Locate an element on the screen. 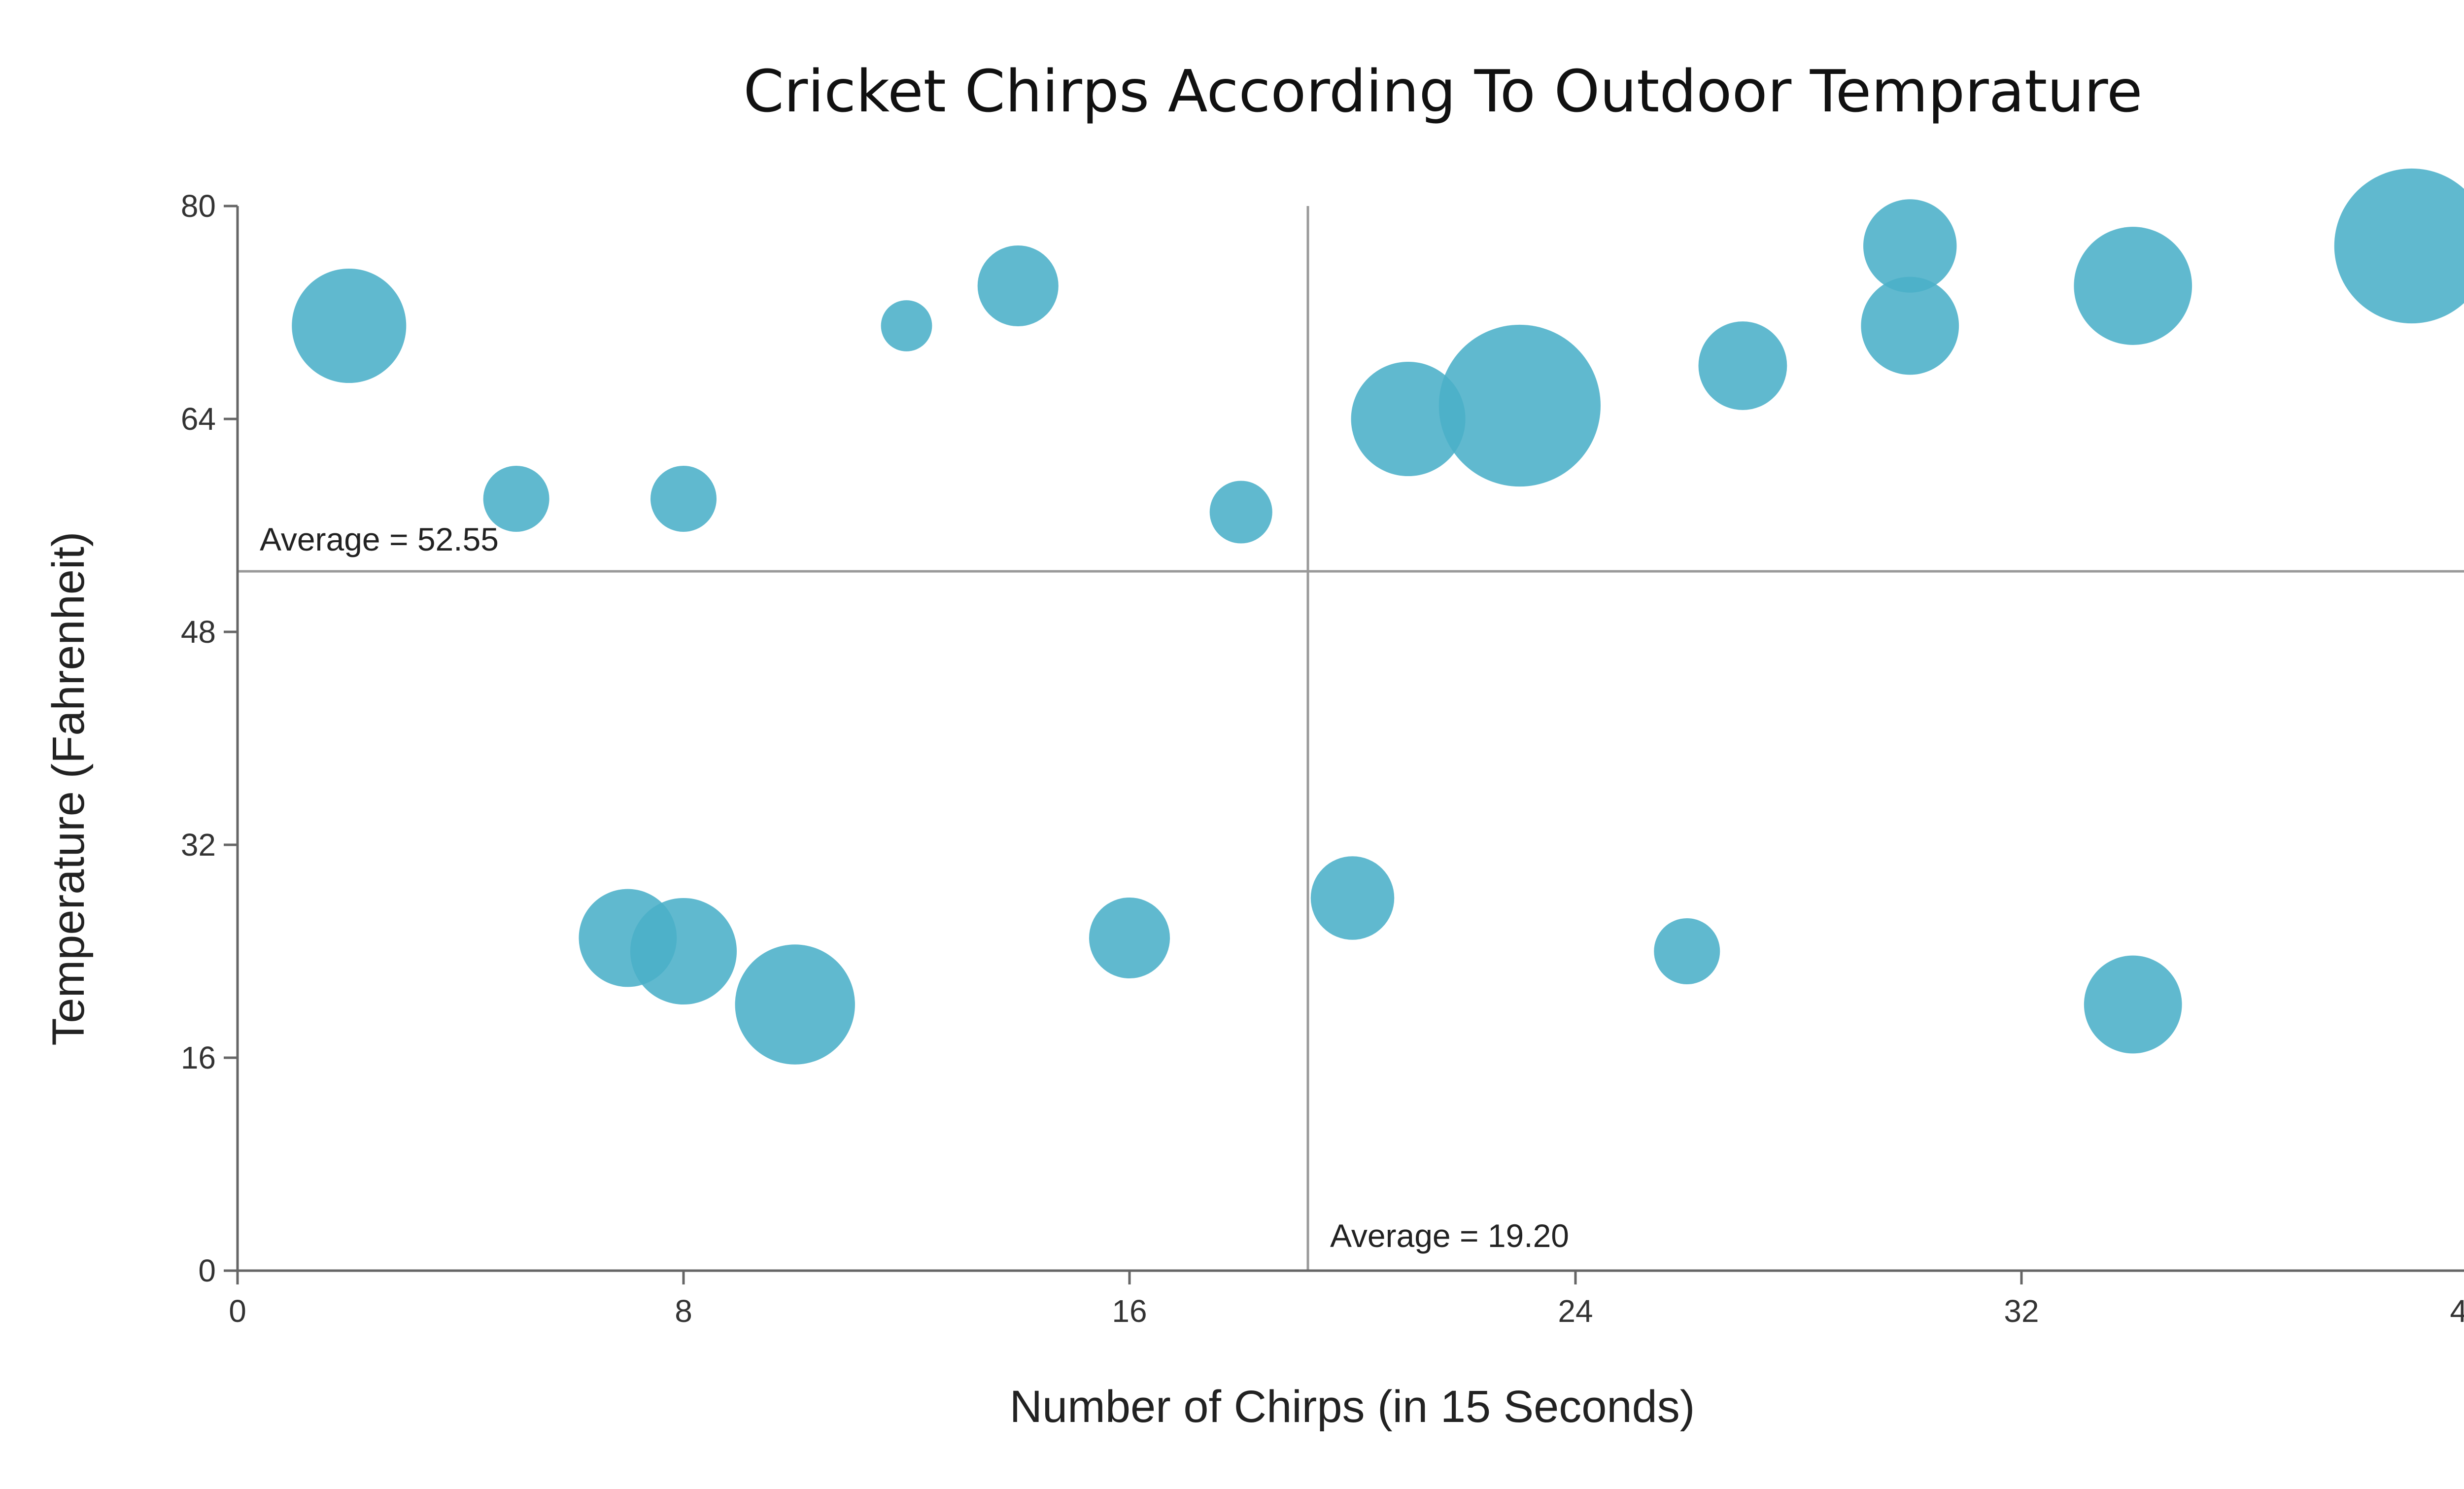  y-tick-label: 16 is located at coordinates (198, 1057).